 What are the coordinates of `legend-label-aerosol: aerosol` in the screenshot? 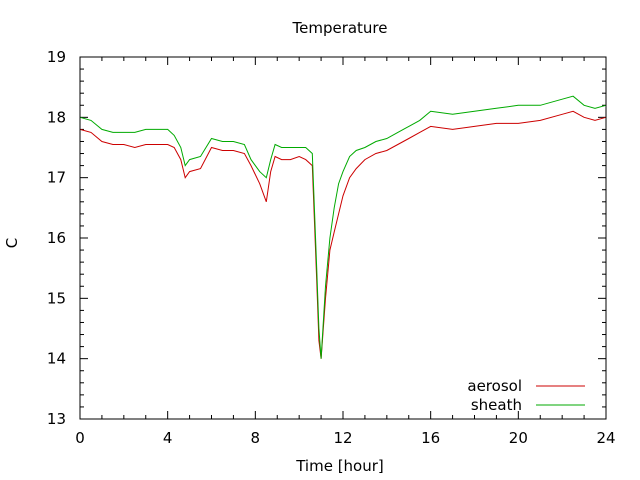 It's located at (494, 386).